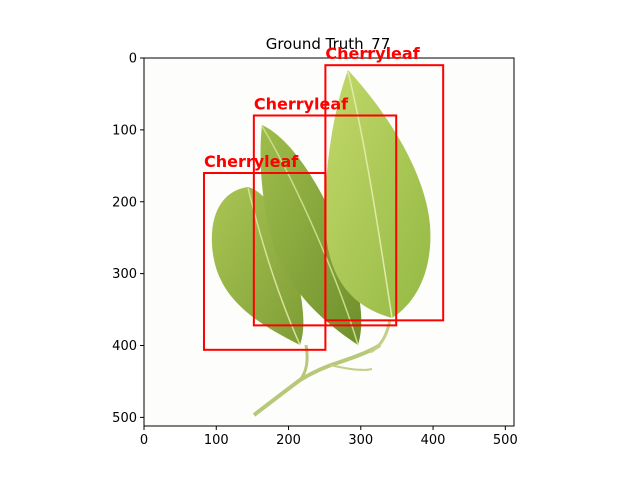 The height and width of the screenshot is (480, 640). I want to click on bounding-box, so click(384, 193).